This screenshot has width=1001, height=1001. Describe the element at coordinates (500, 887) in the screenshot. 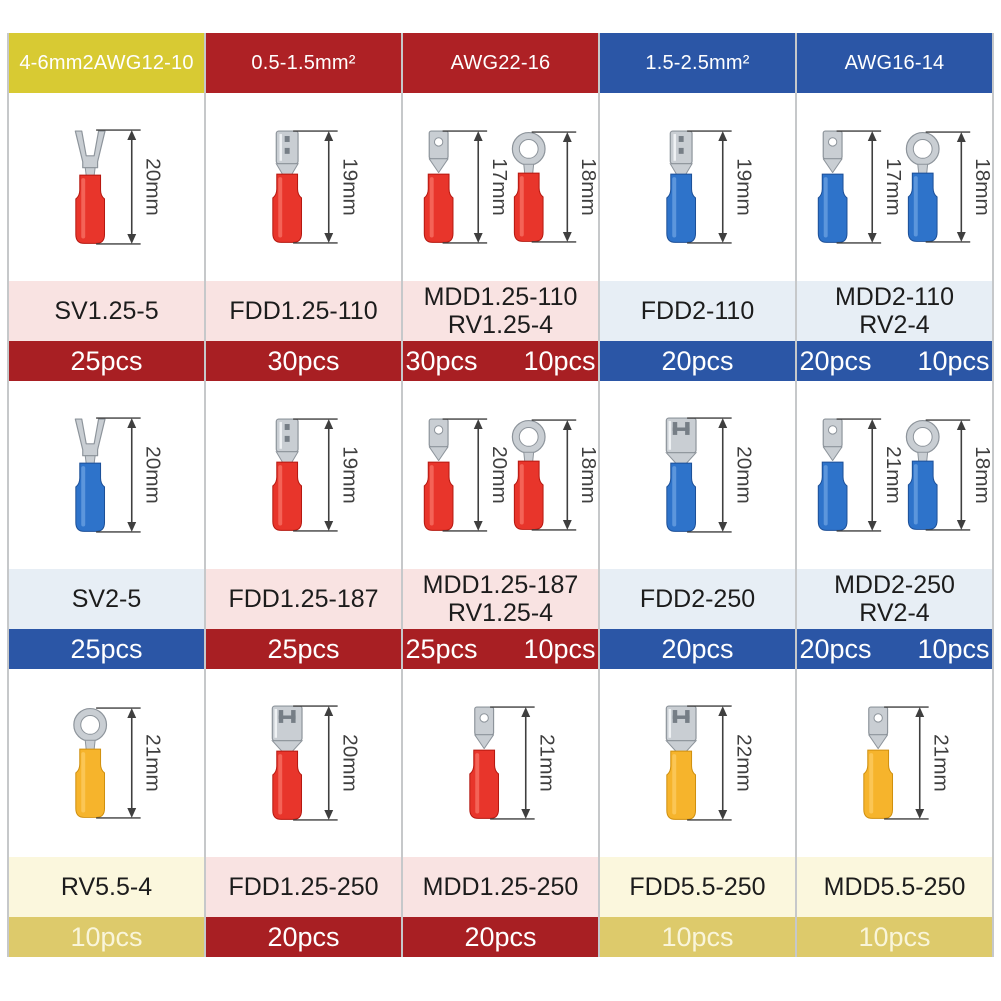

I see `model-name: MDD1.25-250` at that location.